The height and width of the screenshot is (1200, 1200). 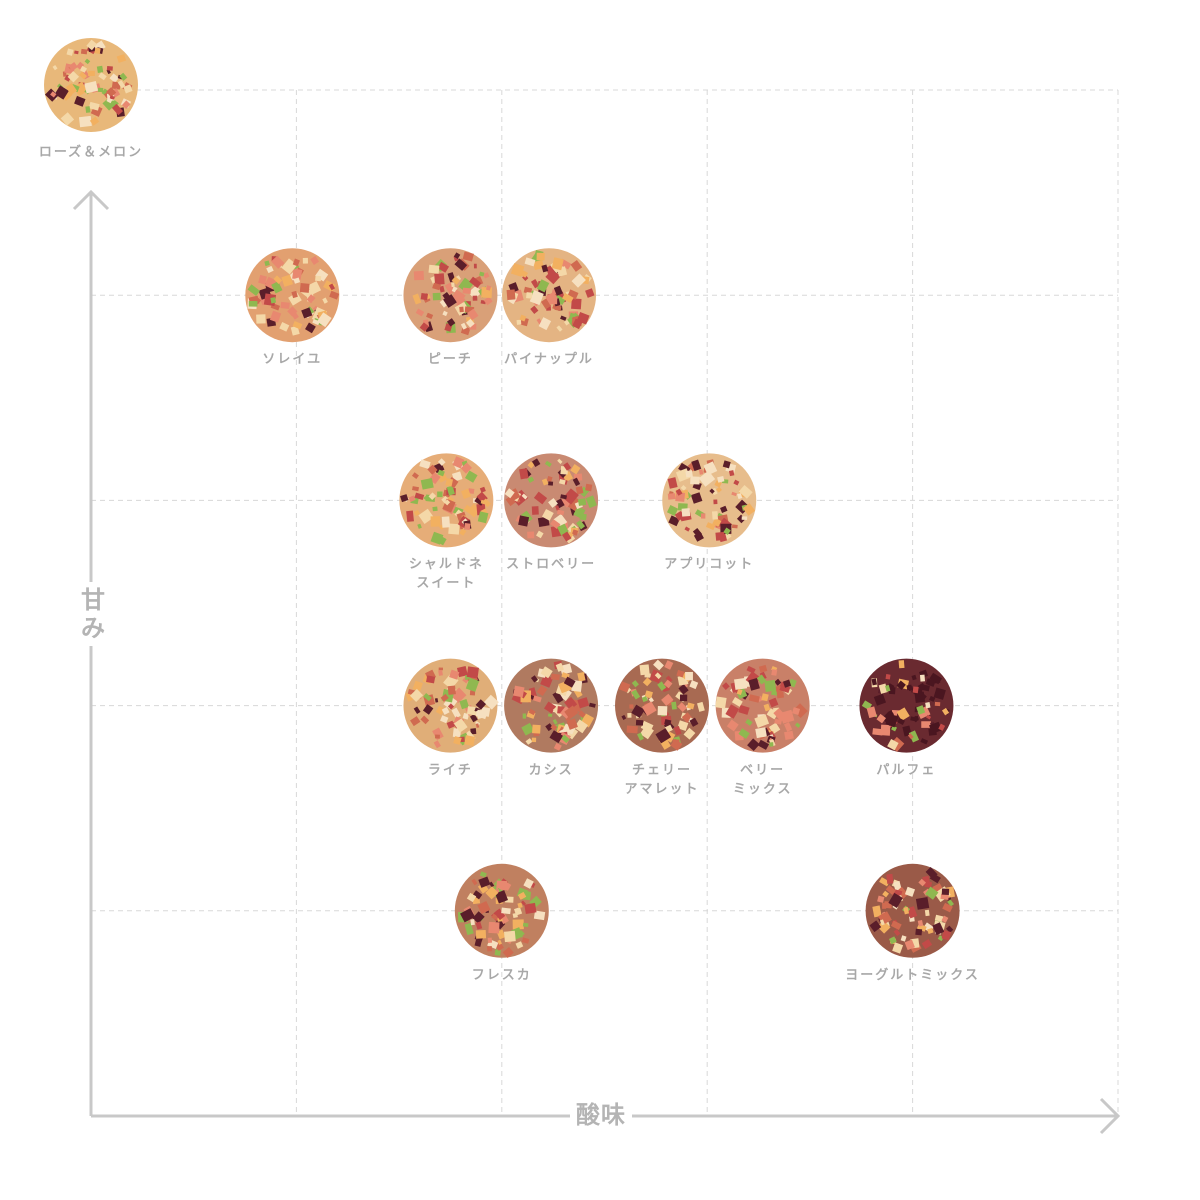 I want to click on point-label: ヨーグルトミックス, so click(x=912, y=975).